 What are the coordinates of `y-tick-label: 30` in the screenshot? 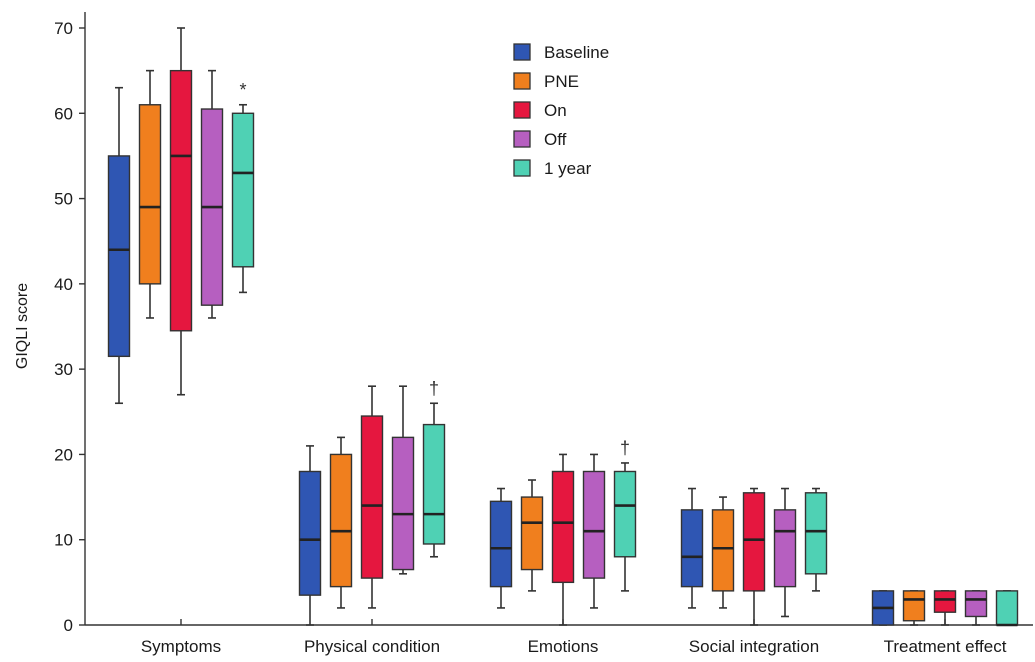 It's located at (63, 369).